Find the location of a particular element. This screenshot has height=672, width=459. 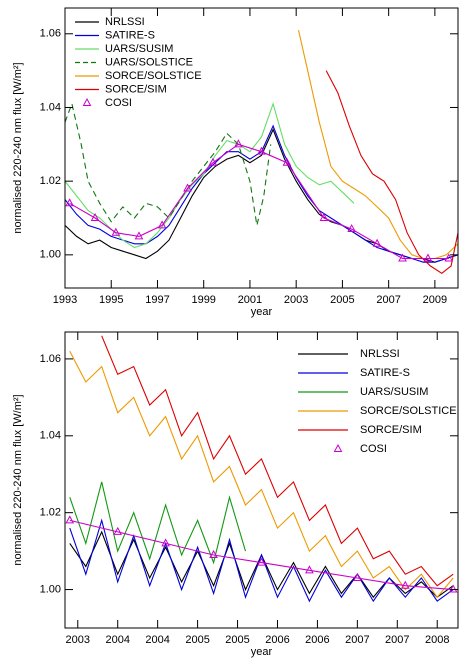

x-tick-label: 2008 is located at coordinates (437, 640).